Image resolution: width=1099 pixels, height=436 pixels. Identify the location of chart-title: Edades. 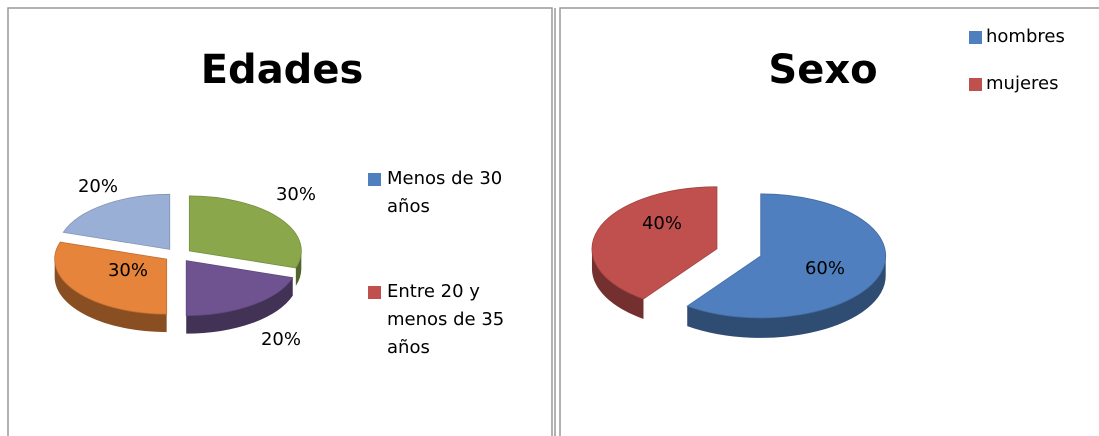
(282, 70).